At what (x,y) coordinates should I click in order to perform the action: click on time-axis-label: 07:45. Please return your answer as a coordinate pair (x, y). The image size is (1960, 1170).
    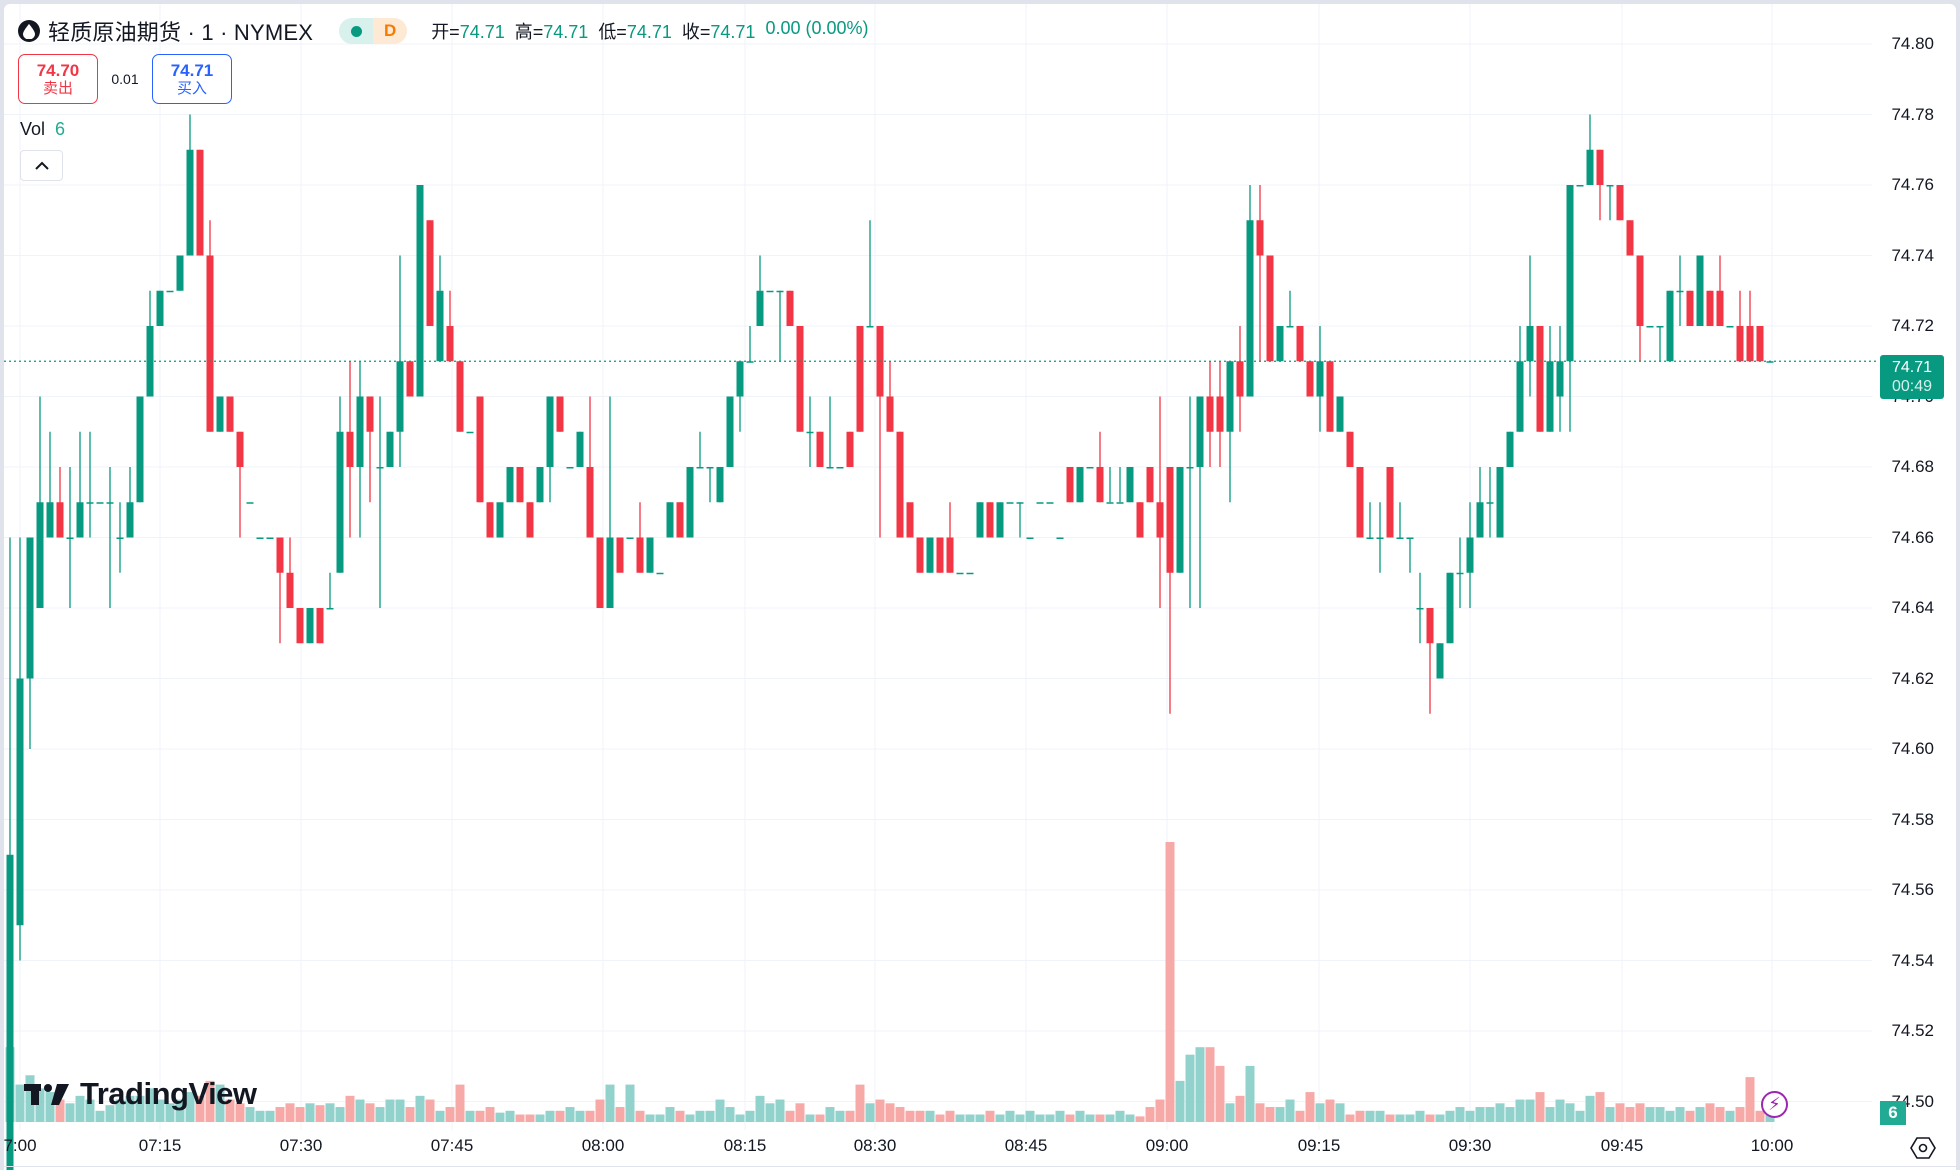
    Looking at the image, I should click on (452, 1145).